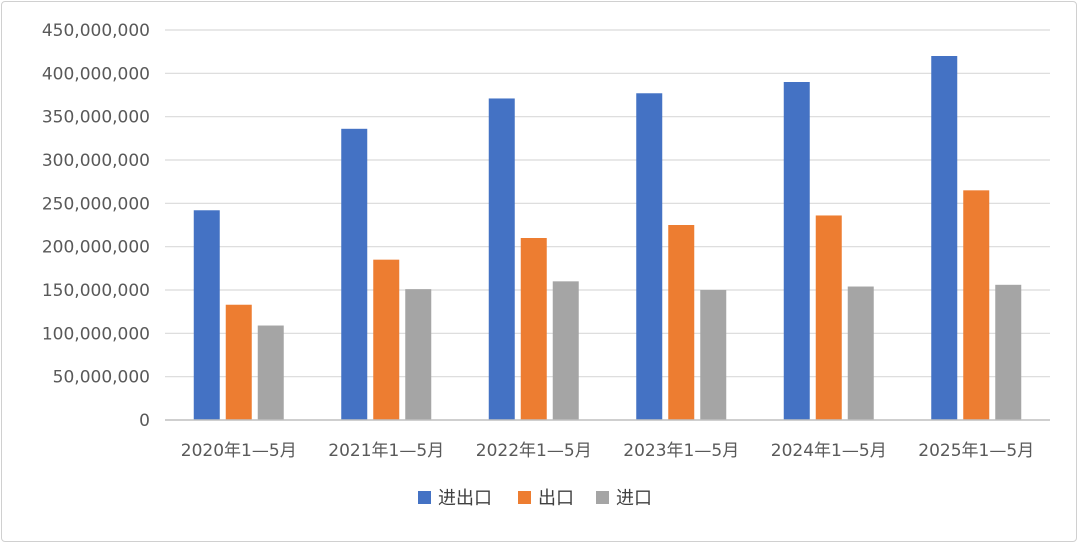 This screenshot has width=1080, height=545. What do you see at coordinates (96, 248) in the screenshot?
I see `y-tick-label: 200,000,000` at bounding box center [96, 248].